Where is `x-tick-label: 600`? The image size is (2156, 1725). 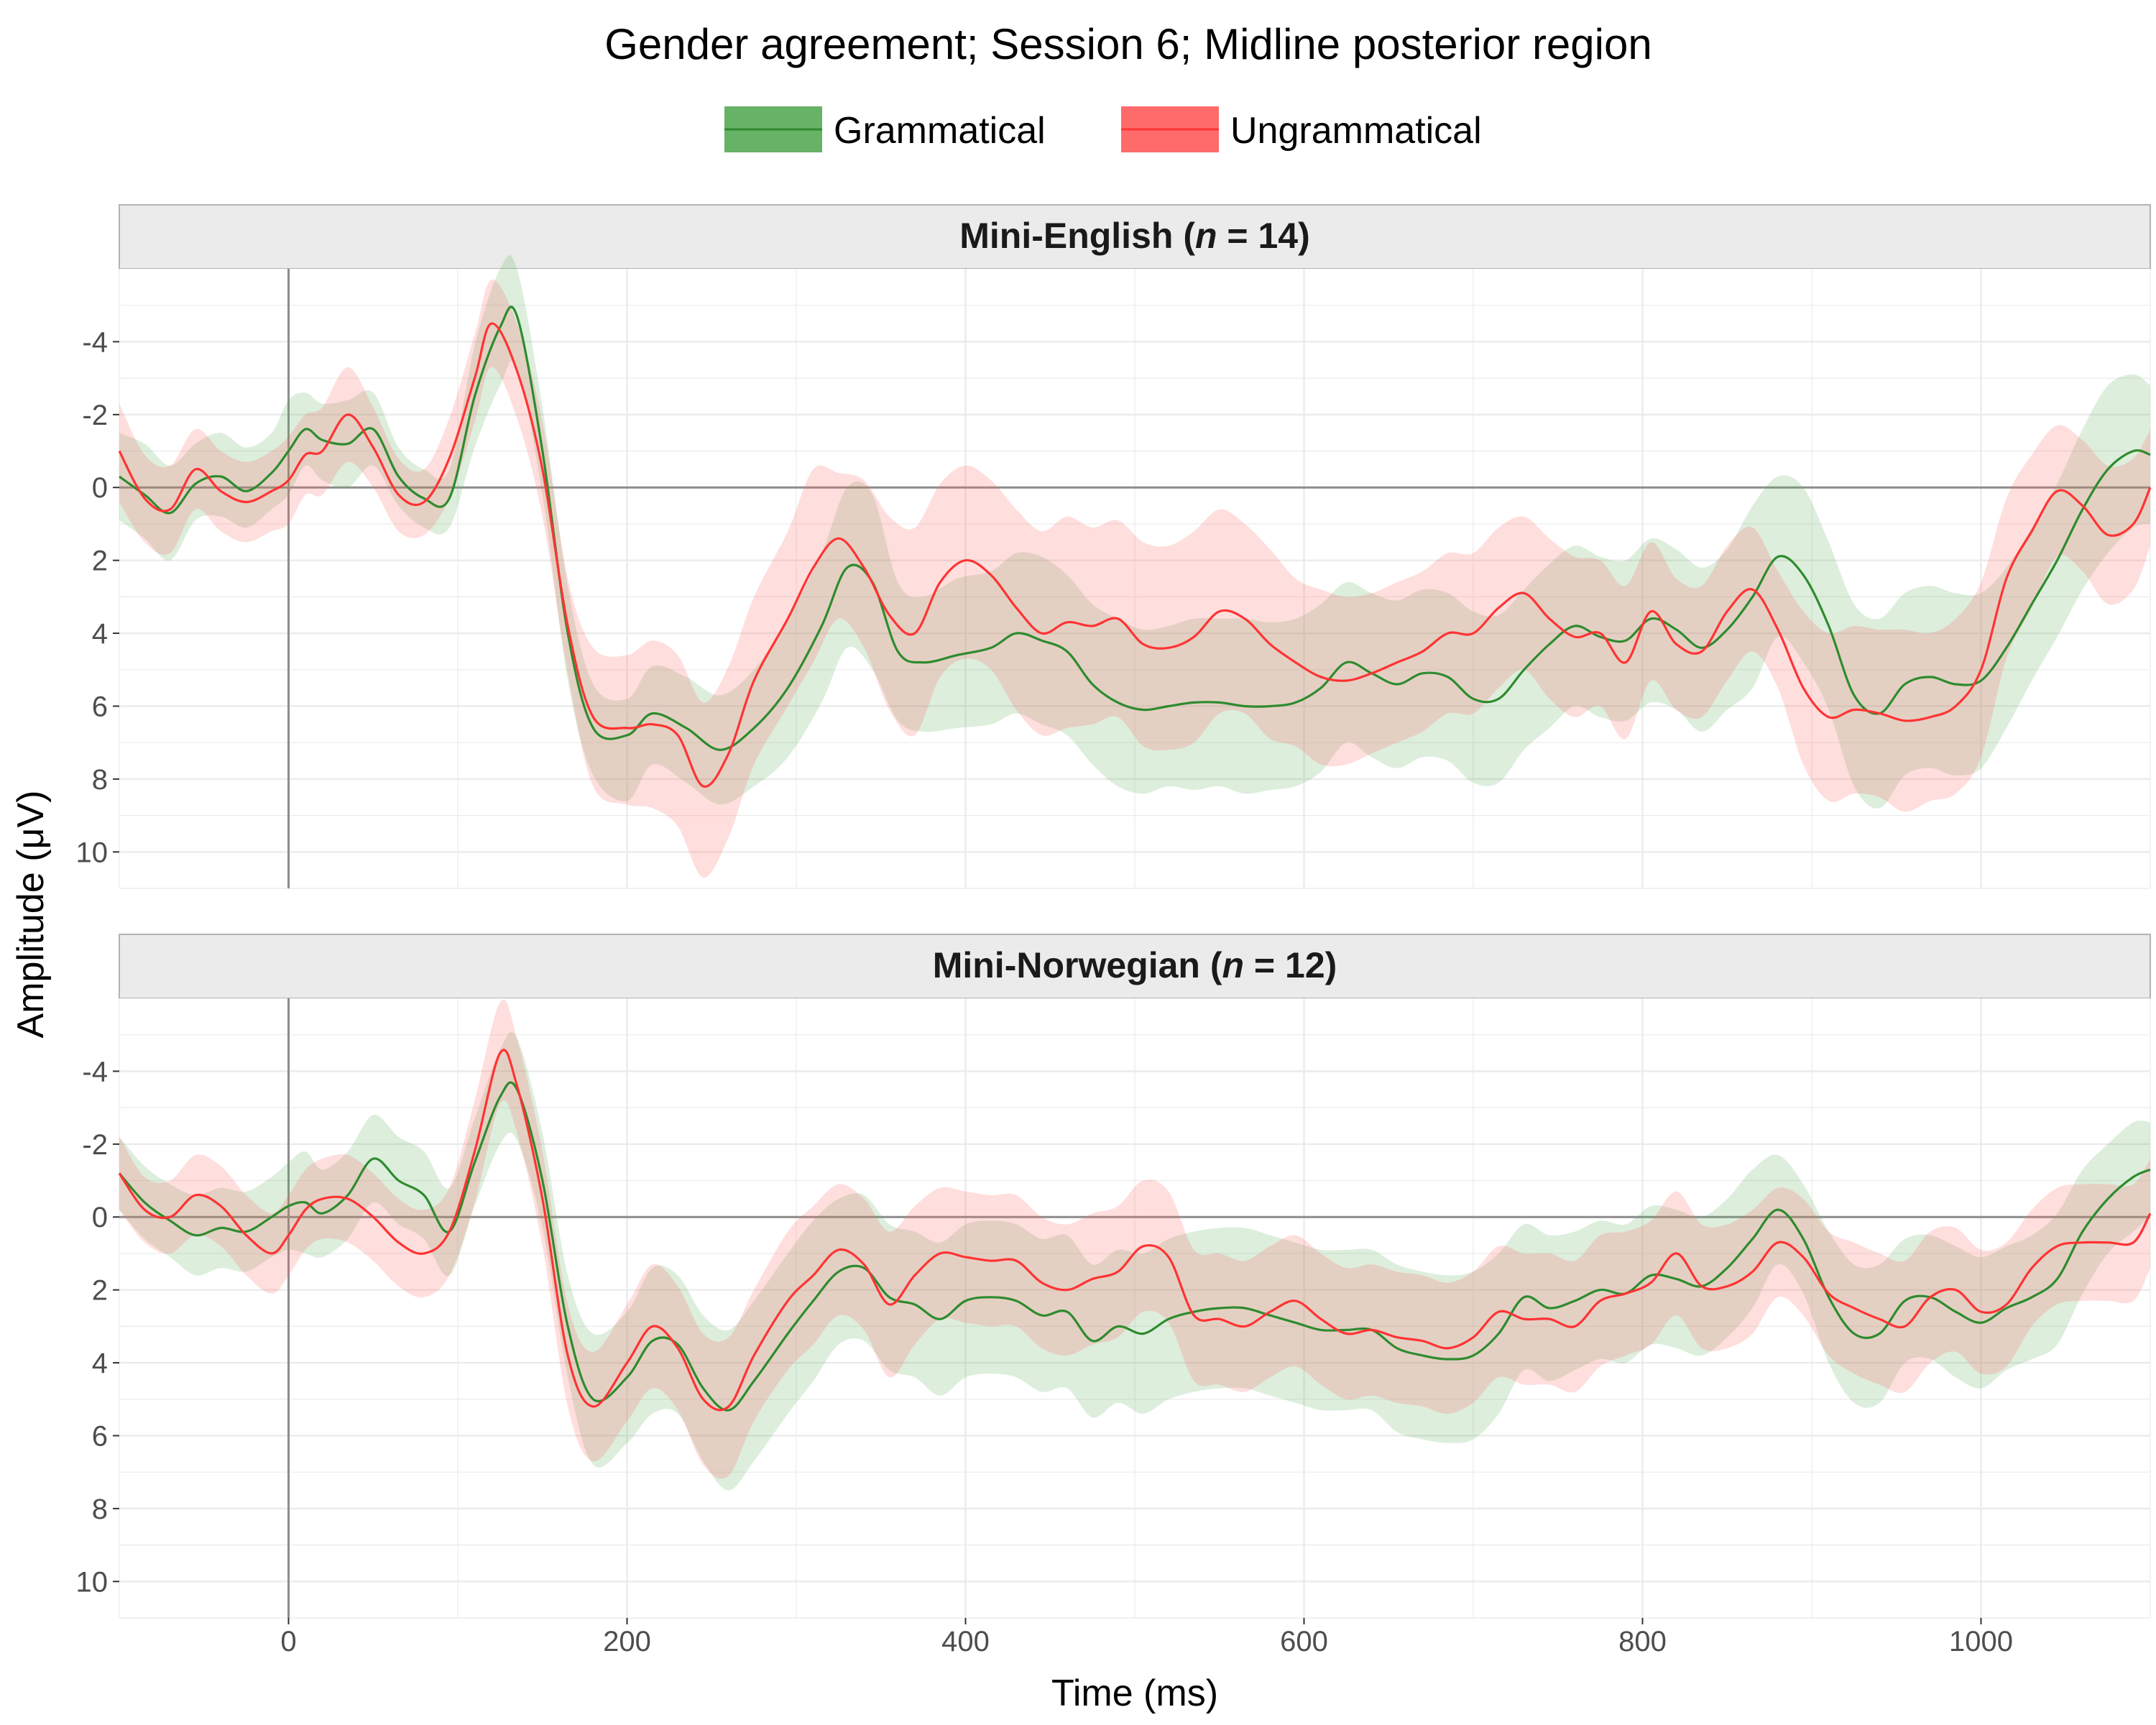 x-tick-label: 600 is located at coordinates (1304, 1641).